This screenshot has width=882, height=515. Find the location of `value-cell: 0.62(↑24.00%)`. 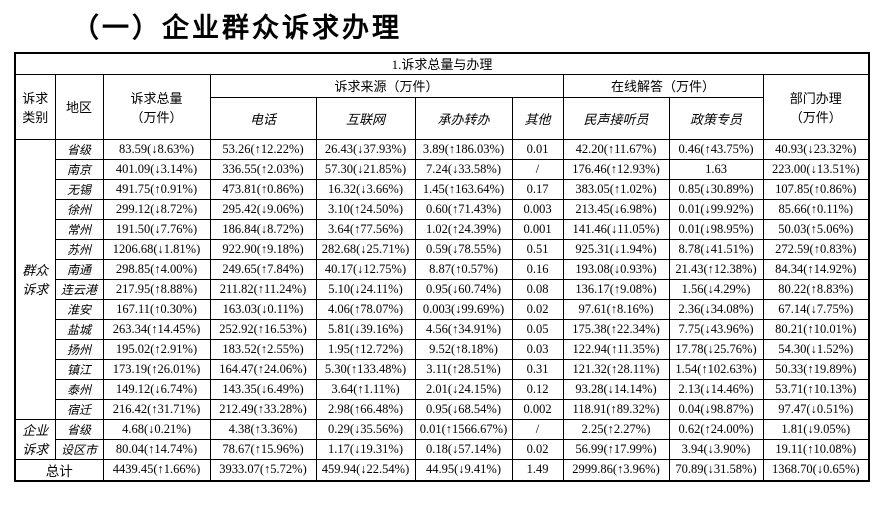

value-cell: 0.62(↑24.00%) is located at coordinates (716, 429).